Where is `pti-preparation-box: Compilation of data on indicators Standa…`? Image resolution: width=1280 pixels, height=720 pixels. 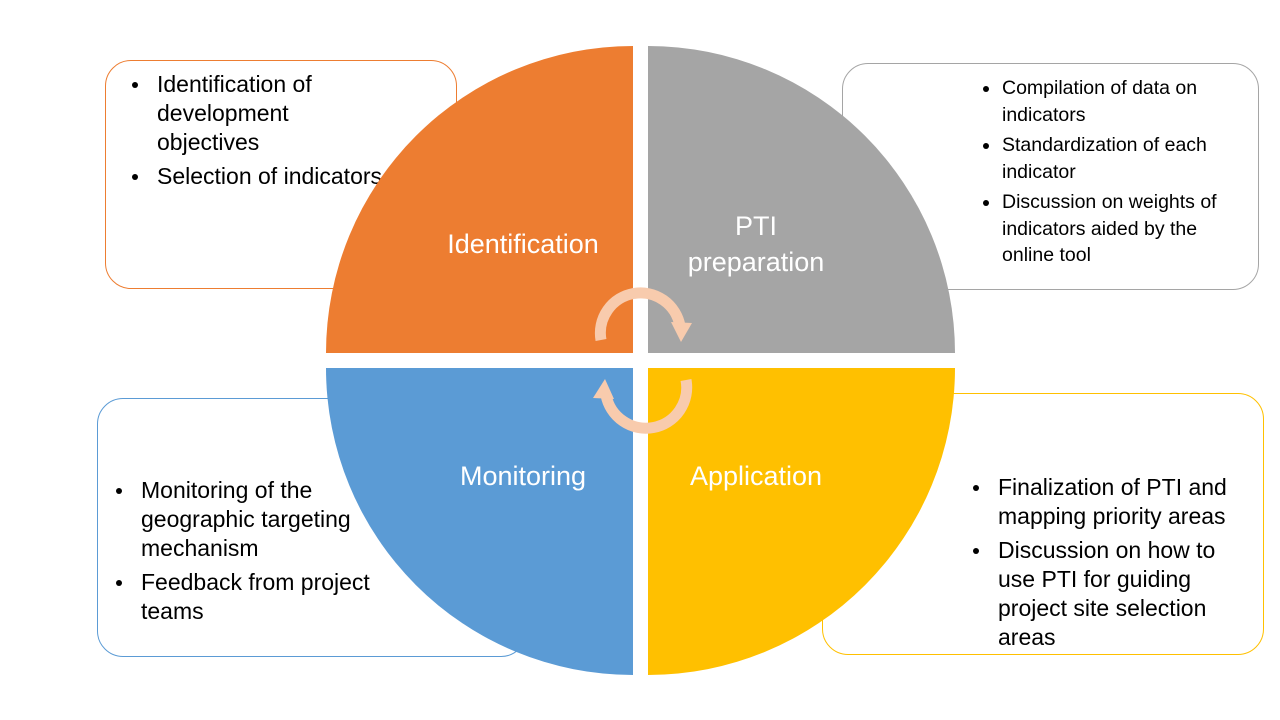
pti-preparation-box: Compilation of data on indicators Standa… is located at coordinates (1050, 176).